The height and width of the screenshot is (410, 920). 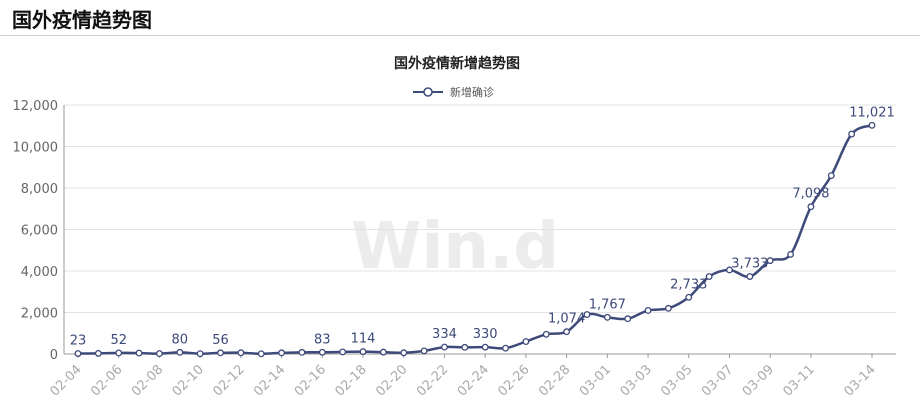 What do you see at coordinates (428, 92) in the screenshot?
I see `legend-marker-icon` at bounding box center [428, 92].